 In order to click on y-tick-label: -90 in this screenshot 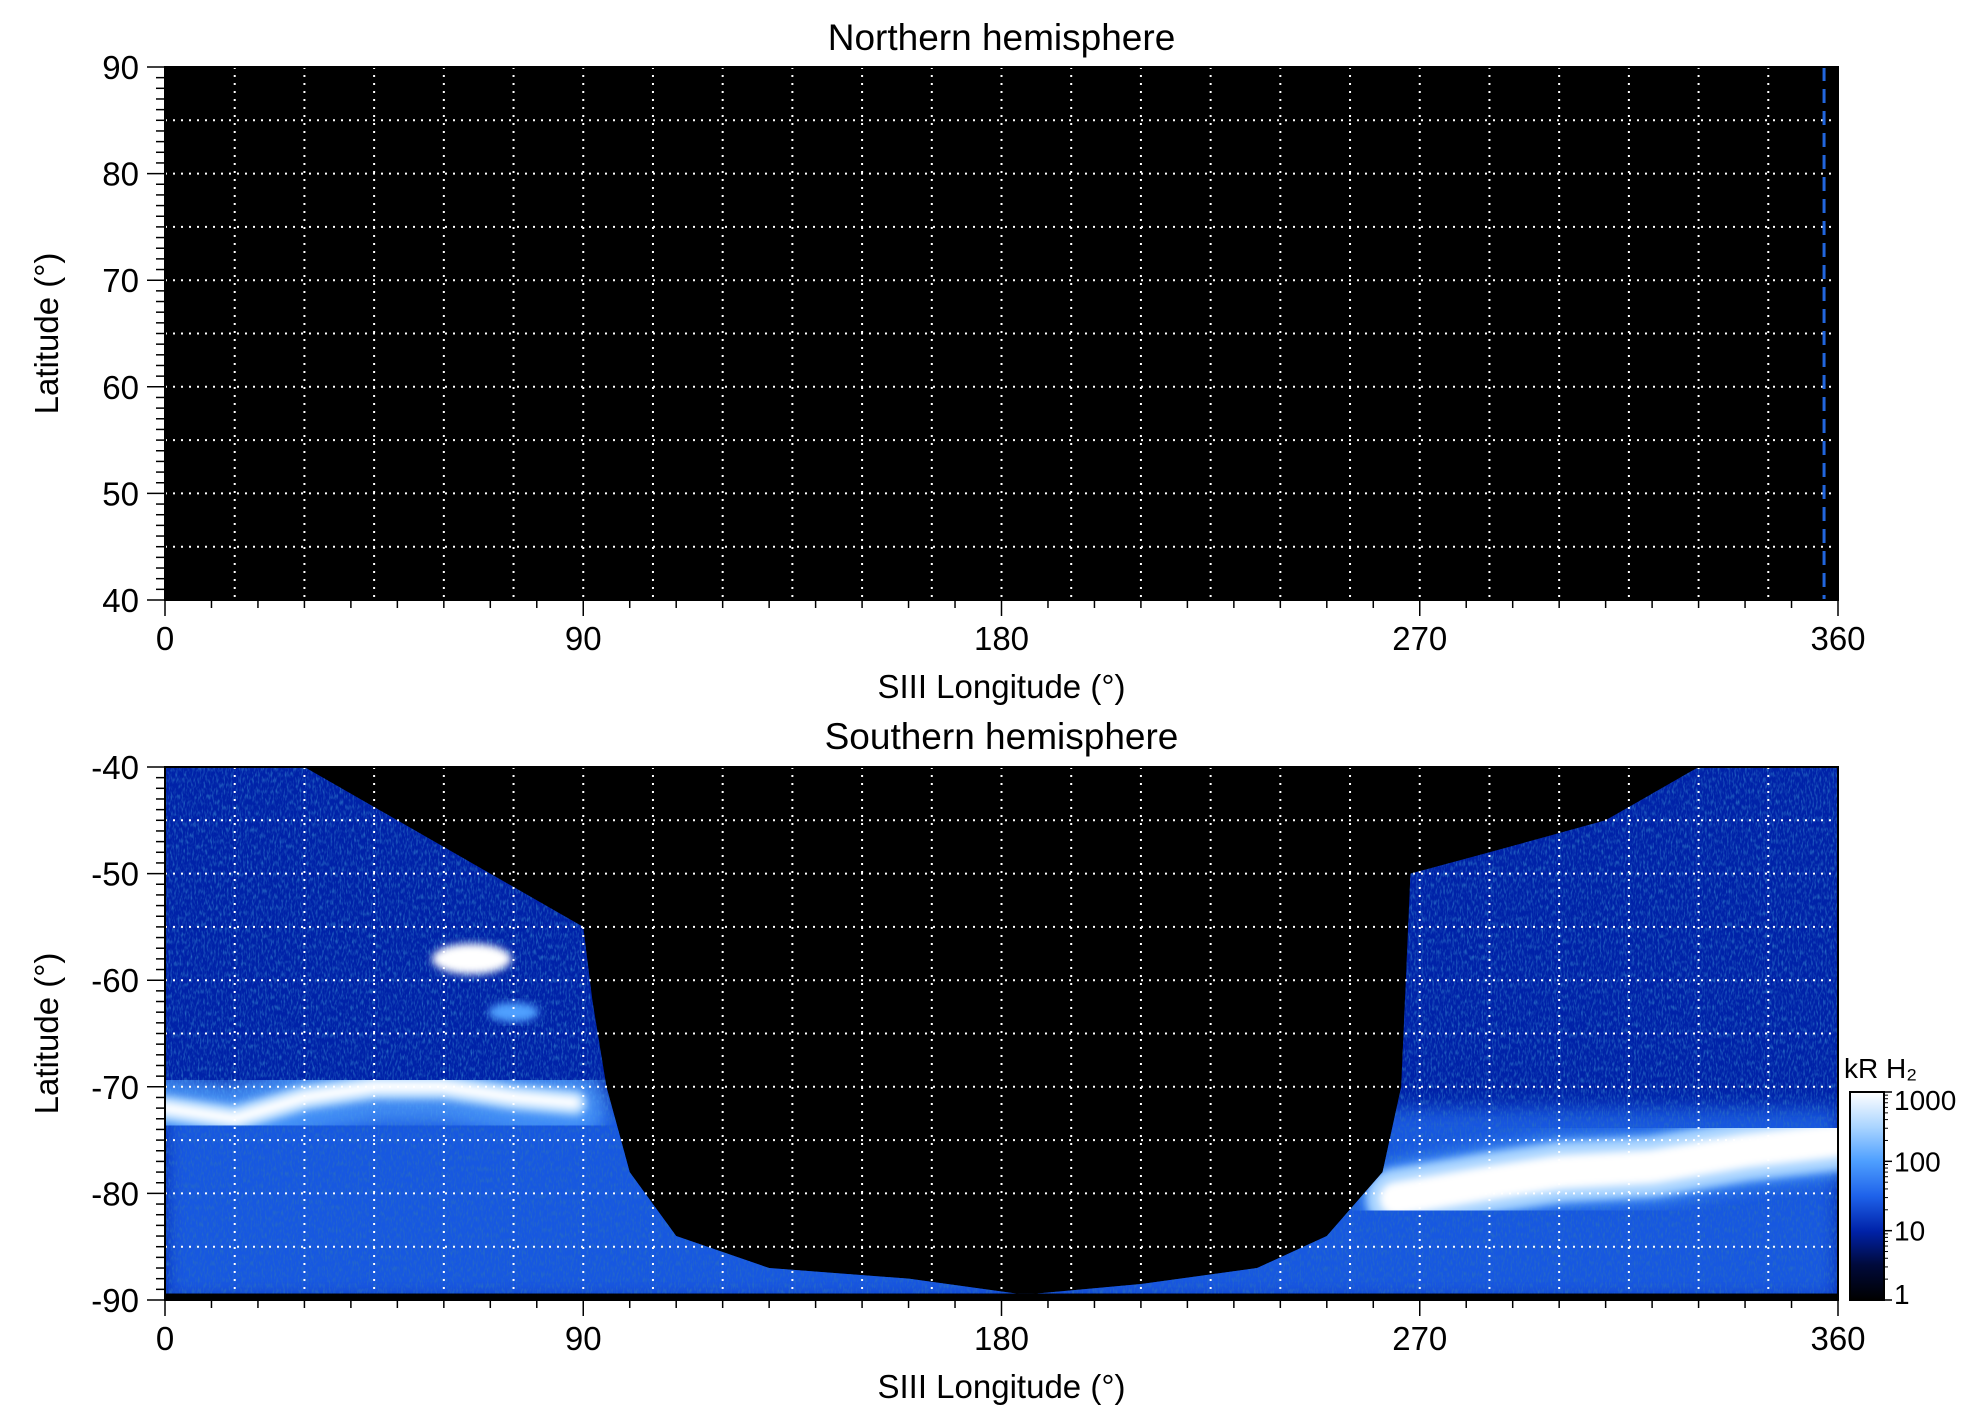, I will do `click(115, 1300)`.